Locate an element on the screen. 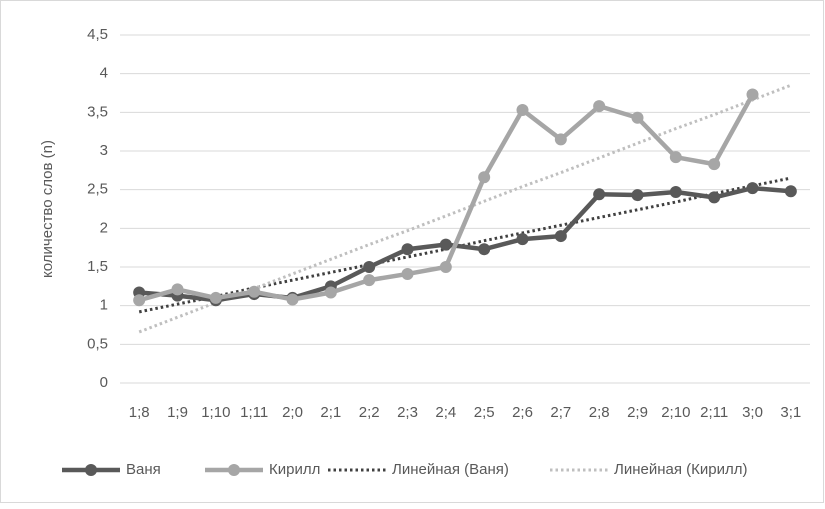  y-tick-label: 2,5 is located at coordinates (97, 189).